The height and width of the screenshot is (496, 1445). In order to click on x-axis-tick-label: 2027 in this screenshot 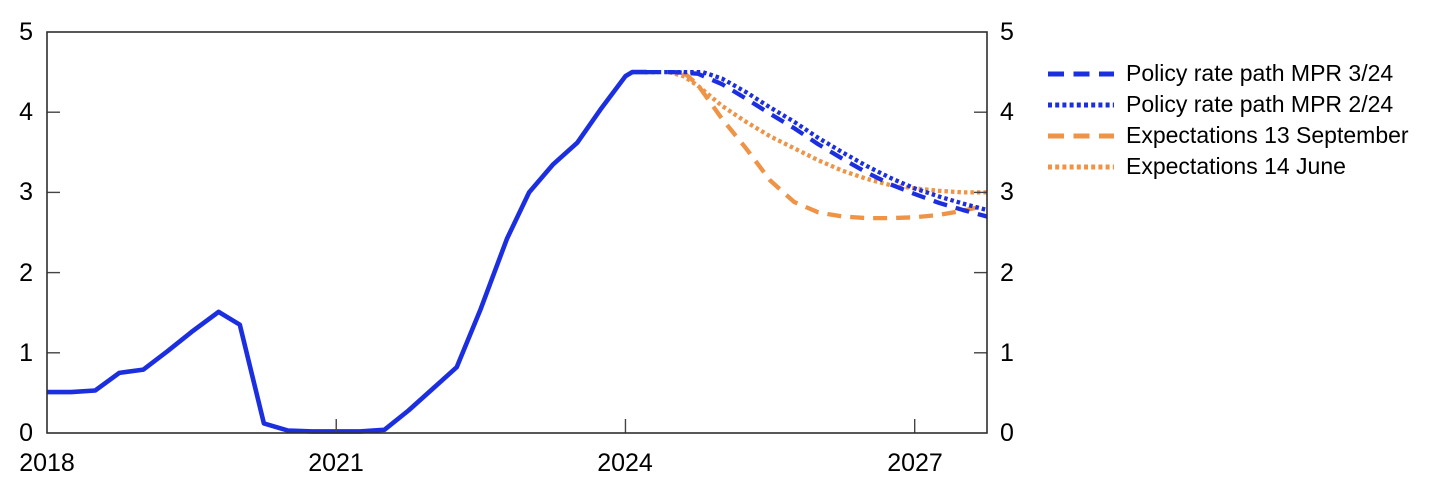, I will do `click(915, 463)`.